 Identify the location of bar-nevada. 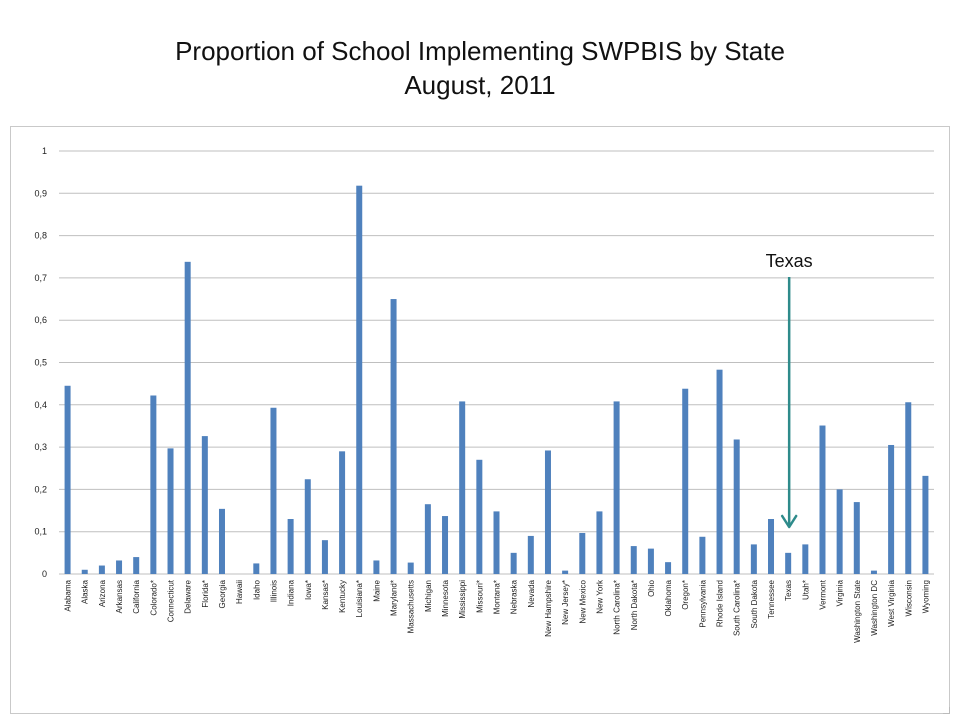
(530, 554).